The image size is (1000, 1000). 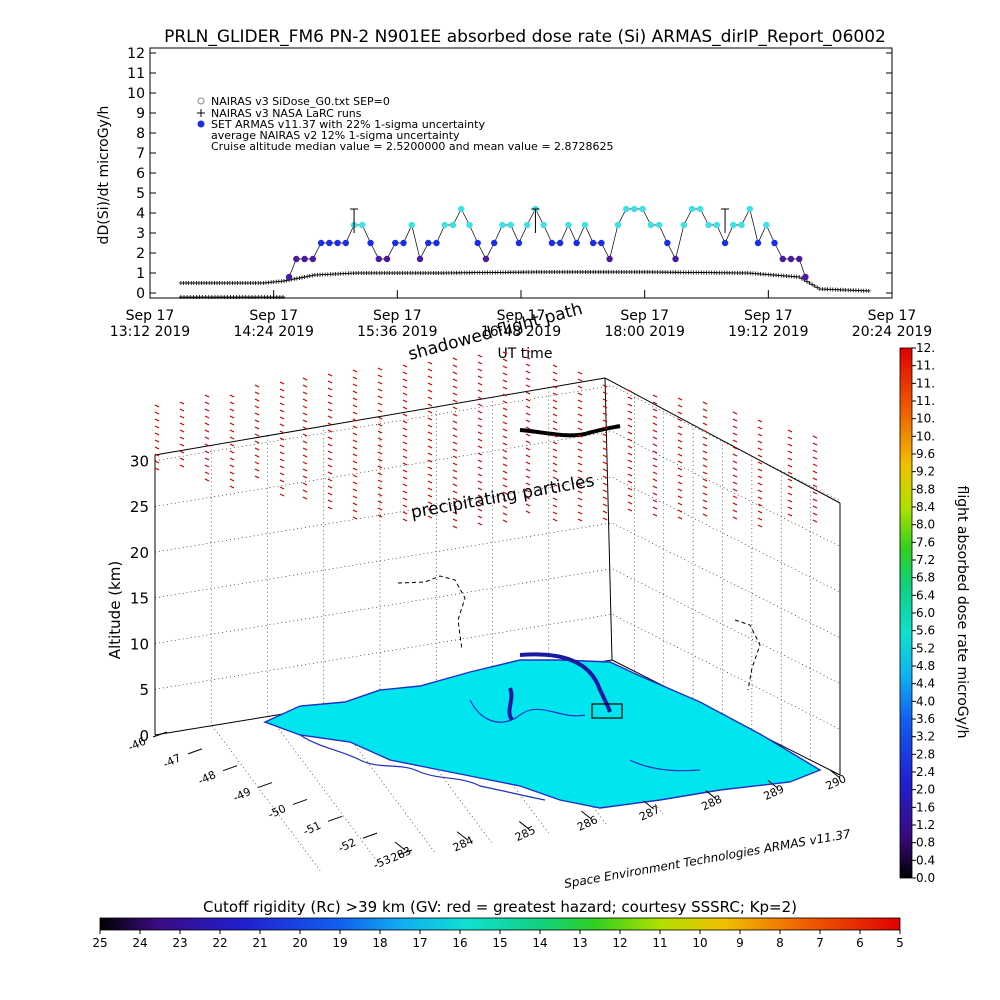 I want to click on bottom-tick-label: 12, so click(x=619, y=943).